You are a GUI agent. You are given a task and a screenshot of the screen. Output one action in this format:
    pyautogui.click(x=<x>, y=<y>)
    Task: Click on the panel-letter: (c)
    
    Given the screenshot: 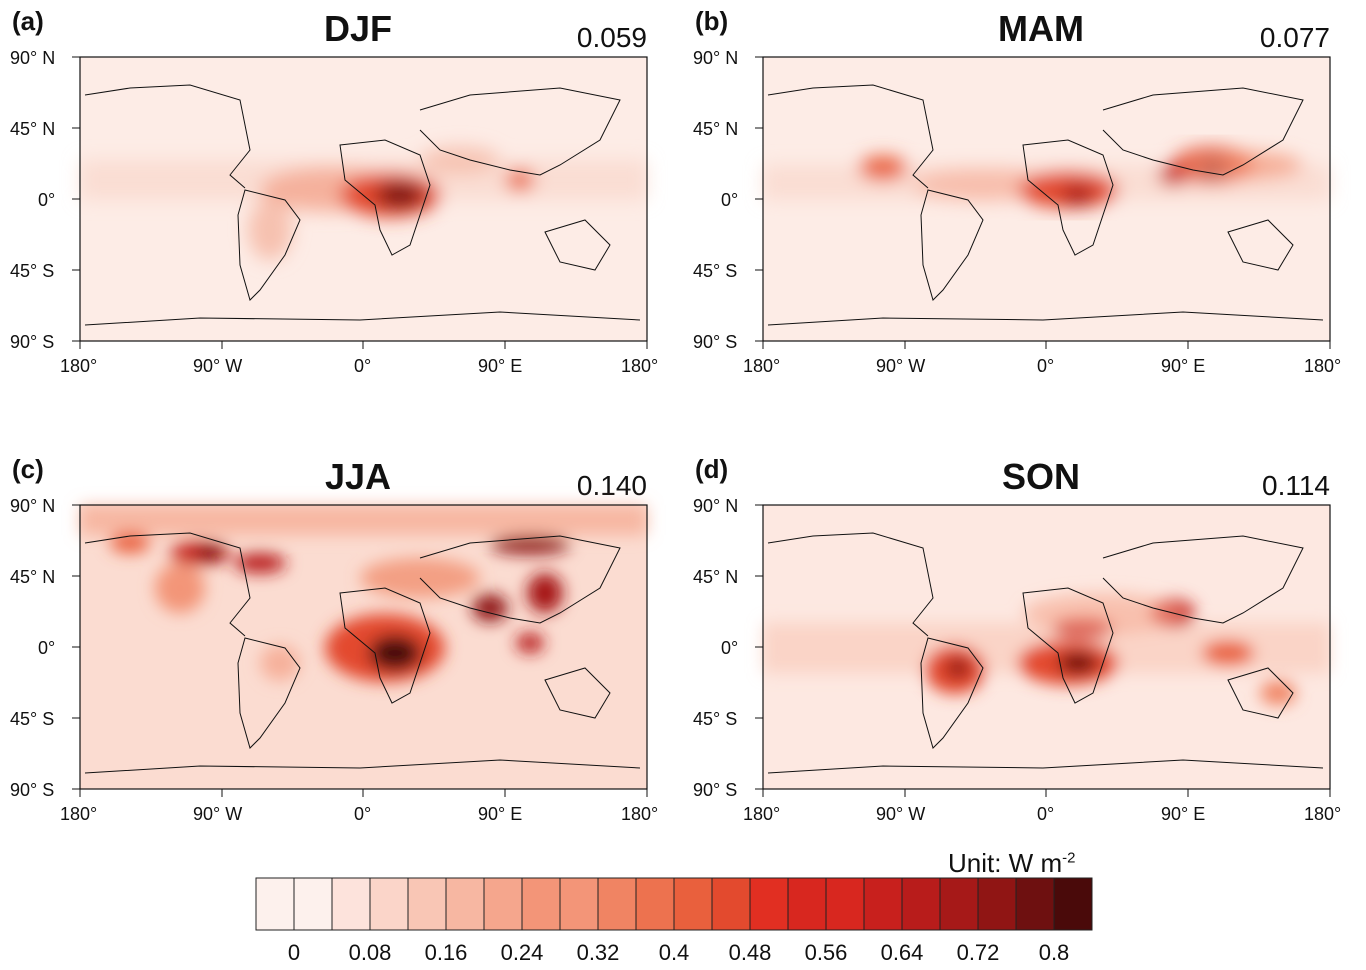 What is the action you would take?
    pyautogui.click(x=28, y=469)
    